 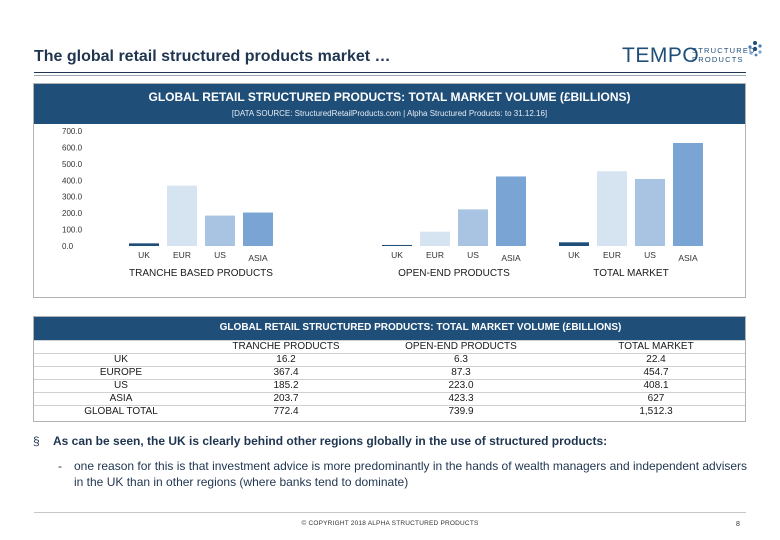 What do you see at coordinates (72, 180) in the screenshot?
I see `y-tick-label: 400.0` at bounding box center [72, 180].